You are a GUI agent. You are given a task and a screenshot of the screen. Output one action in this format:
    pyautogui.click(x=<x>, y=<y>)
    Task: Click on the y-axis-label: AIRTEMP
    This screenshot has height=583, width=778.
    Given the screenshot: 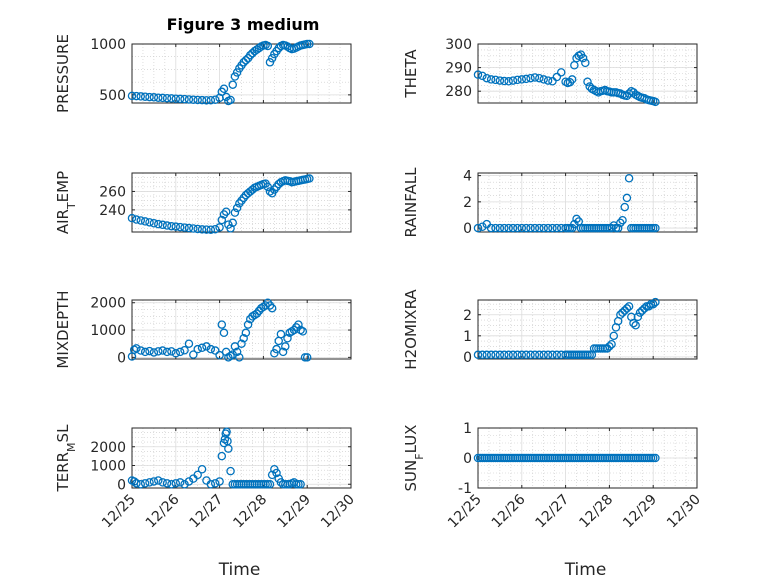 What is the action you would take?
    pyautogui.click(x=66, y=202)
    